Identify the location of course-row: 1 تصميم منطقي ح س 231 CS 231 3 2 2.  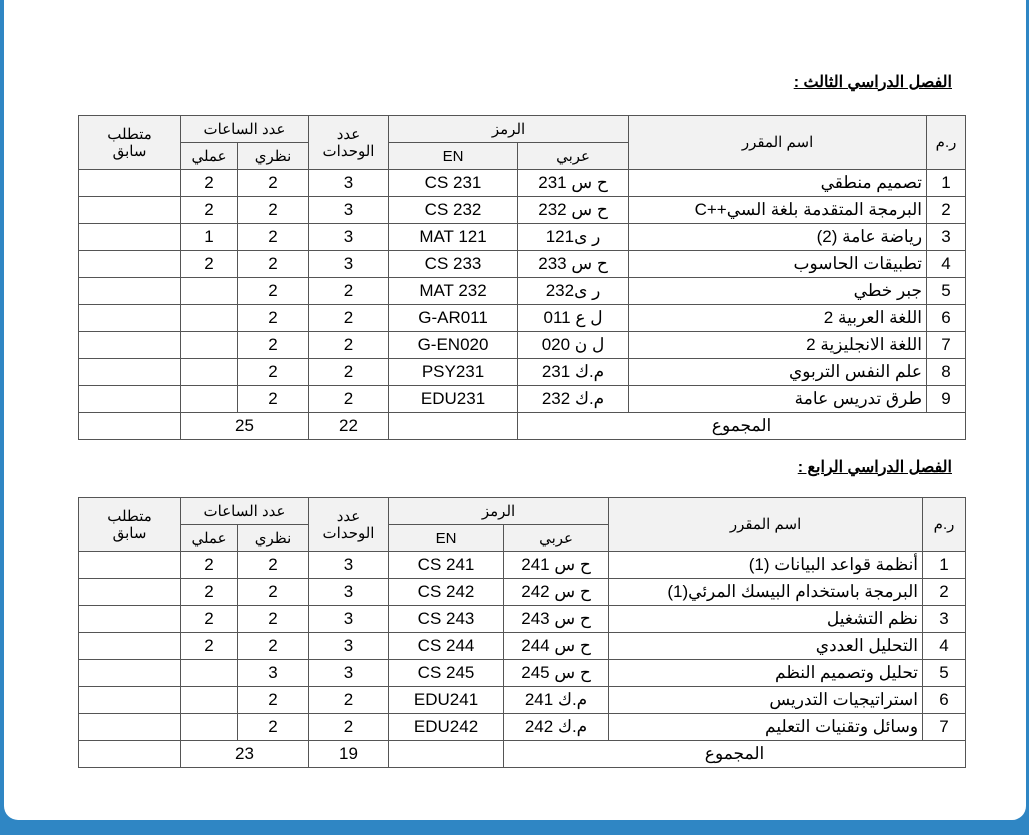
(522, 183).